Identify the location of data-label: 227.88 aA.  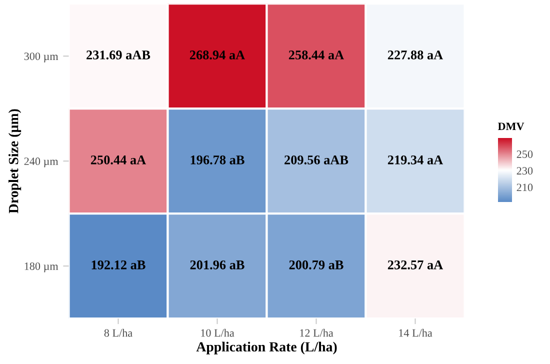
(416, 55).